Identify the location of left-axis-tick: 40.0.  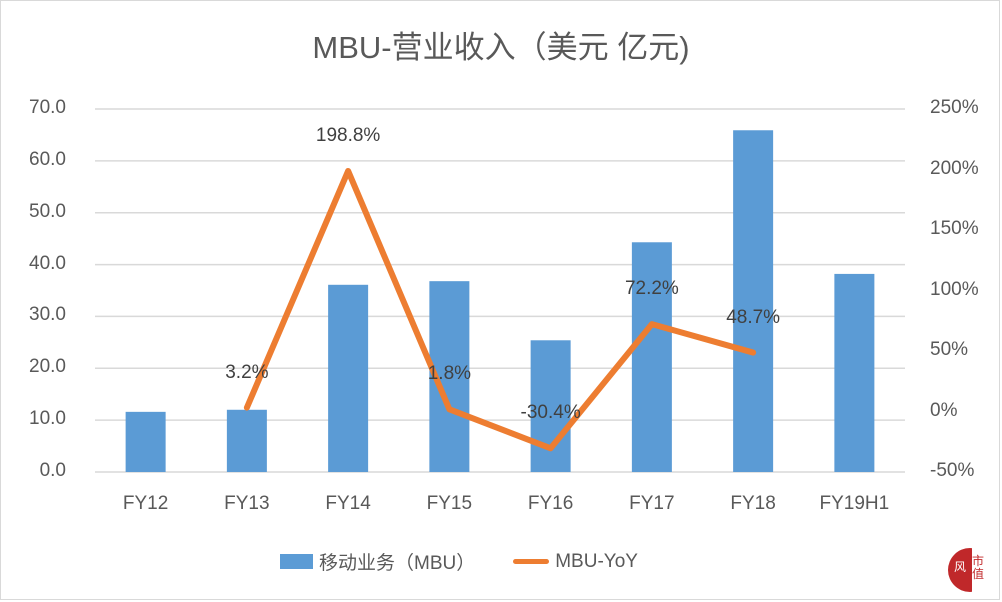
(47, 263).